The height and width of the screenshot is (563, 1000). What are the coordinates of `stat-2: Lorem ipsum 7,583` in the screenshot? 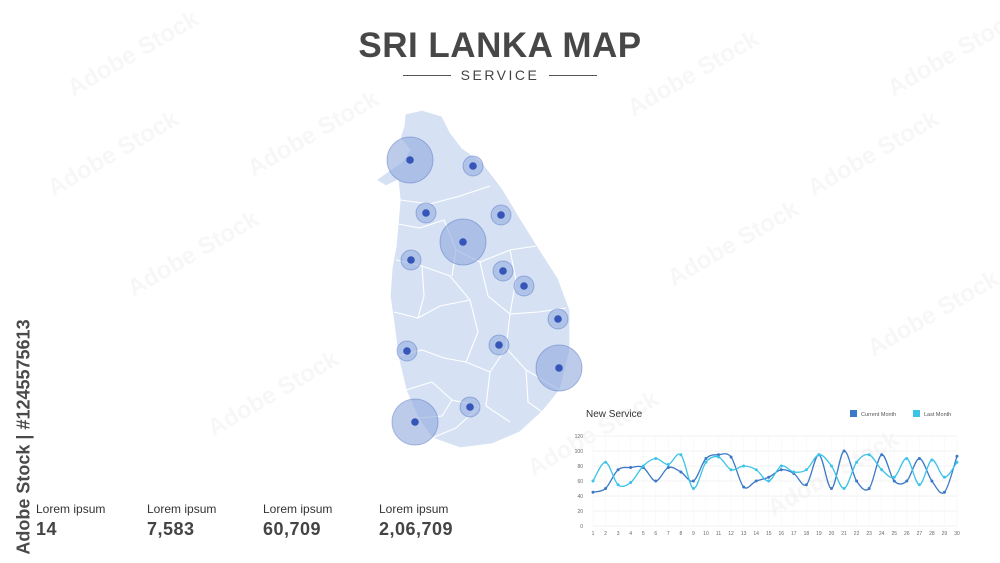 It's located at (181, 521).